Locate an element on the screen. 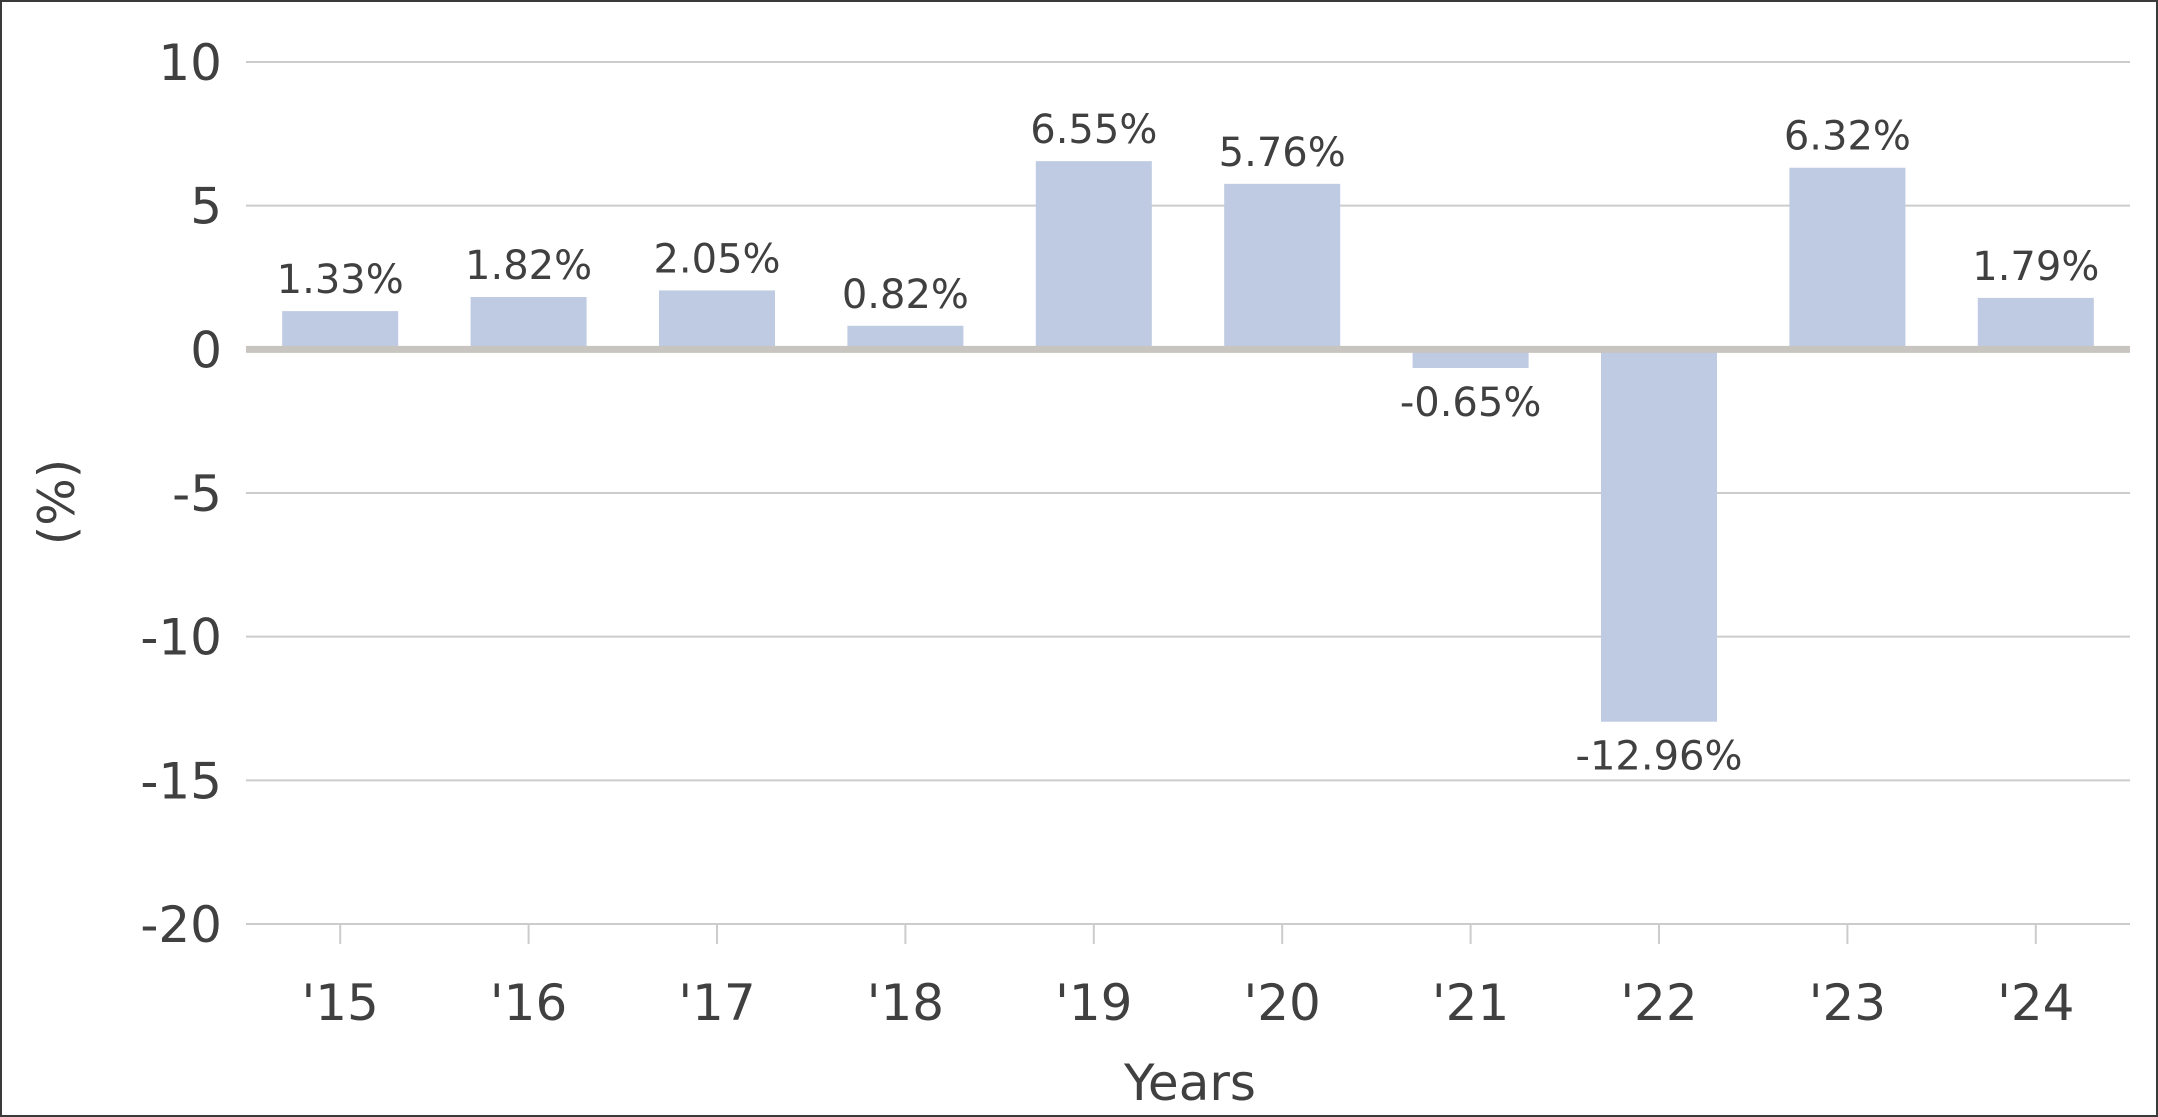 The height and width of the screenshot is (1117, 2158). data-label: 0.82% is located at coordinates (905, 295).